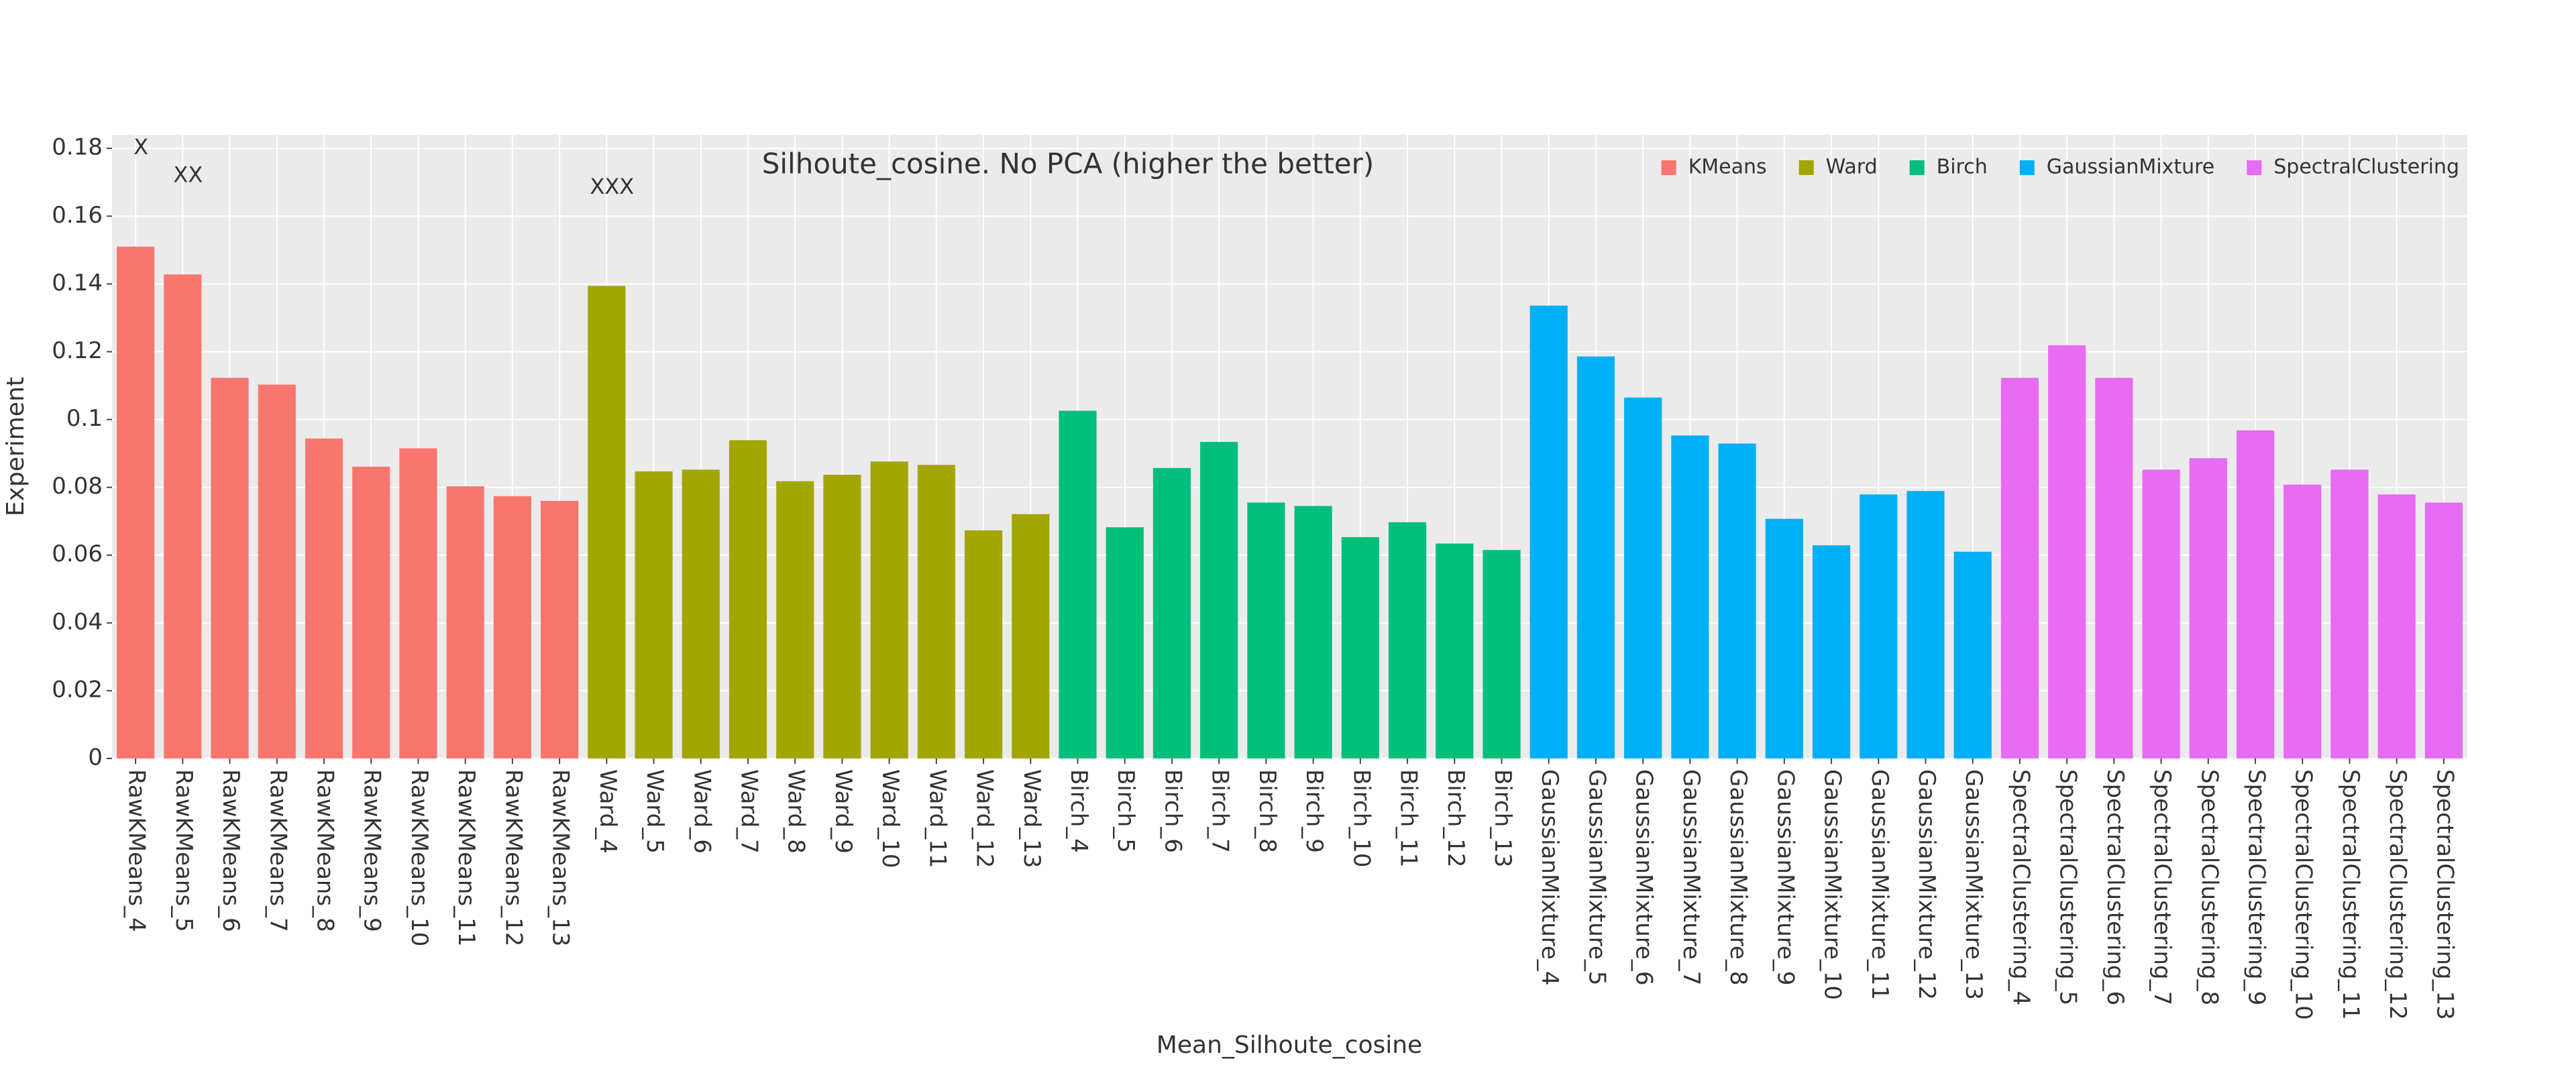 The width and height of the screenshot is (2576, 1073). Describe the element at coordinates (1596, 877) in the screenshot. I see `x-tick-label: GaussianMixture_5` at that location.